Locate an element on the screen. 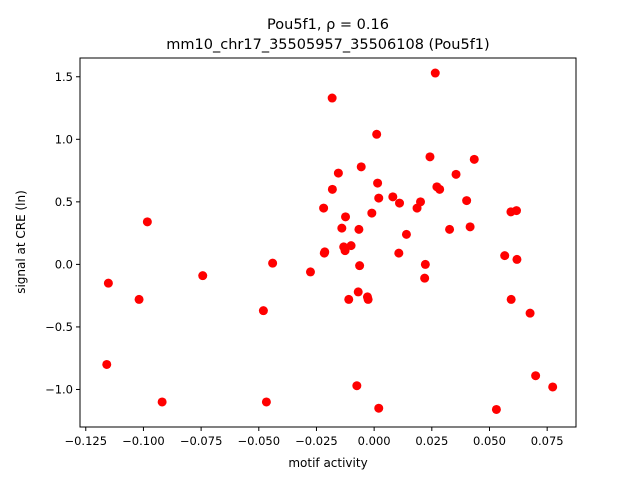  y-axis-label: signal at CRE (ln) is located at coordinates (21, 242).